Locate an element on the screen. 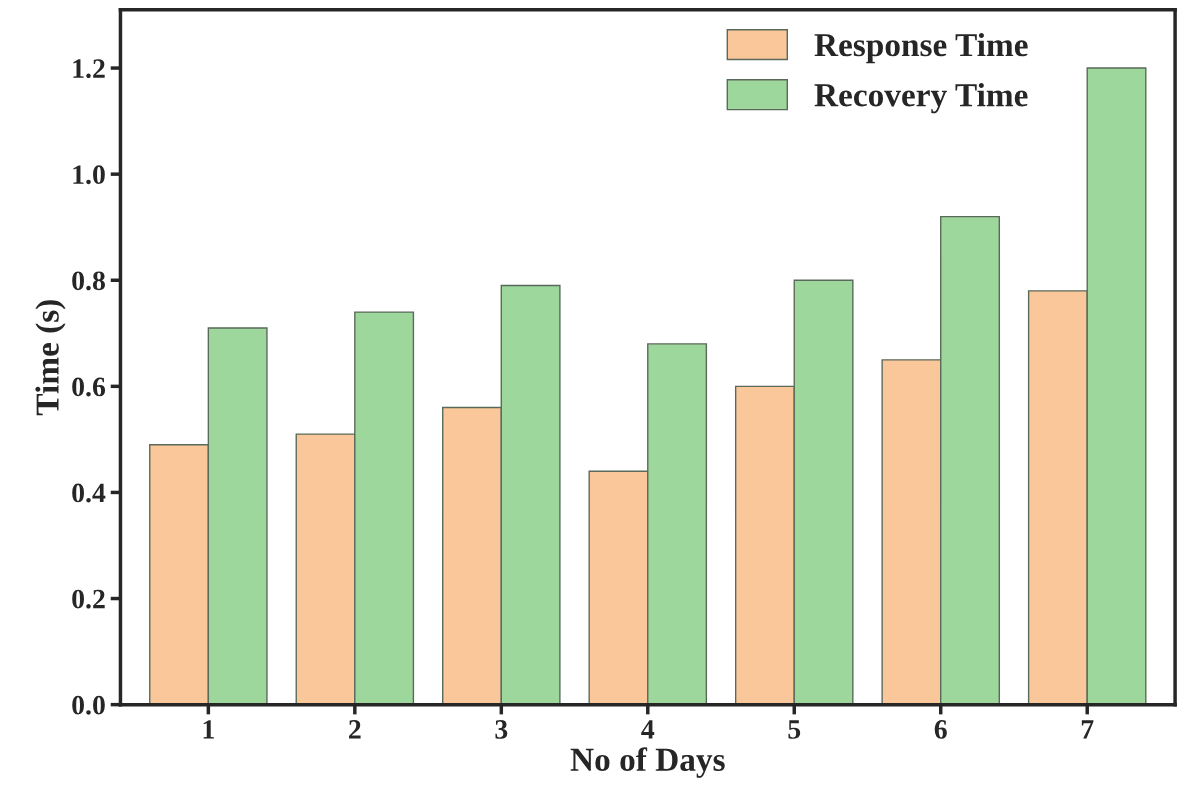  y-tick-label: 0.0 is located at coordinates (88, 705).